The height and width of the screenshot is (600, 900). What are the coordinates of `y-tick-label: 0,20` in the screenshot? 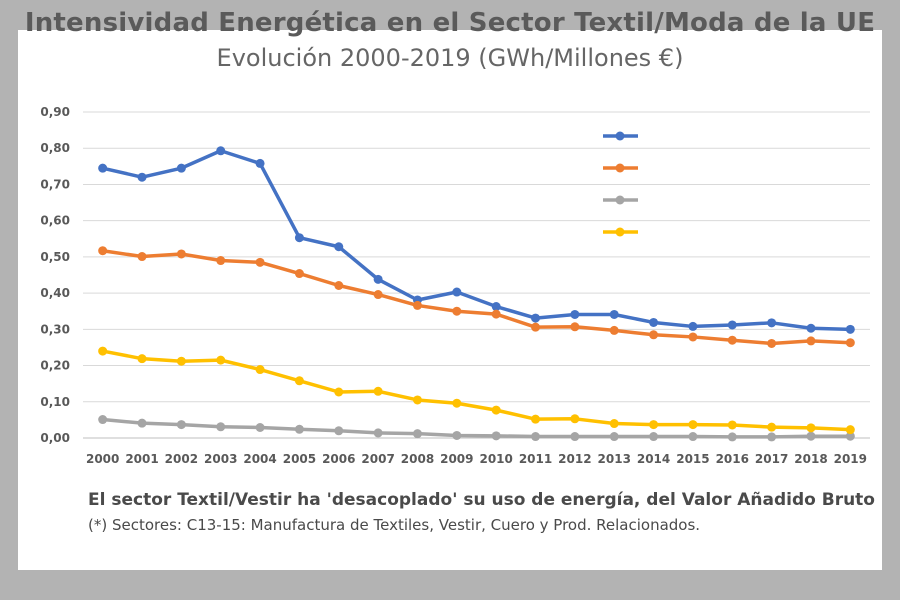 It's located at (55, 366).